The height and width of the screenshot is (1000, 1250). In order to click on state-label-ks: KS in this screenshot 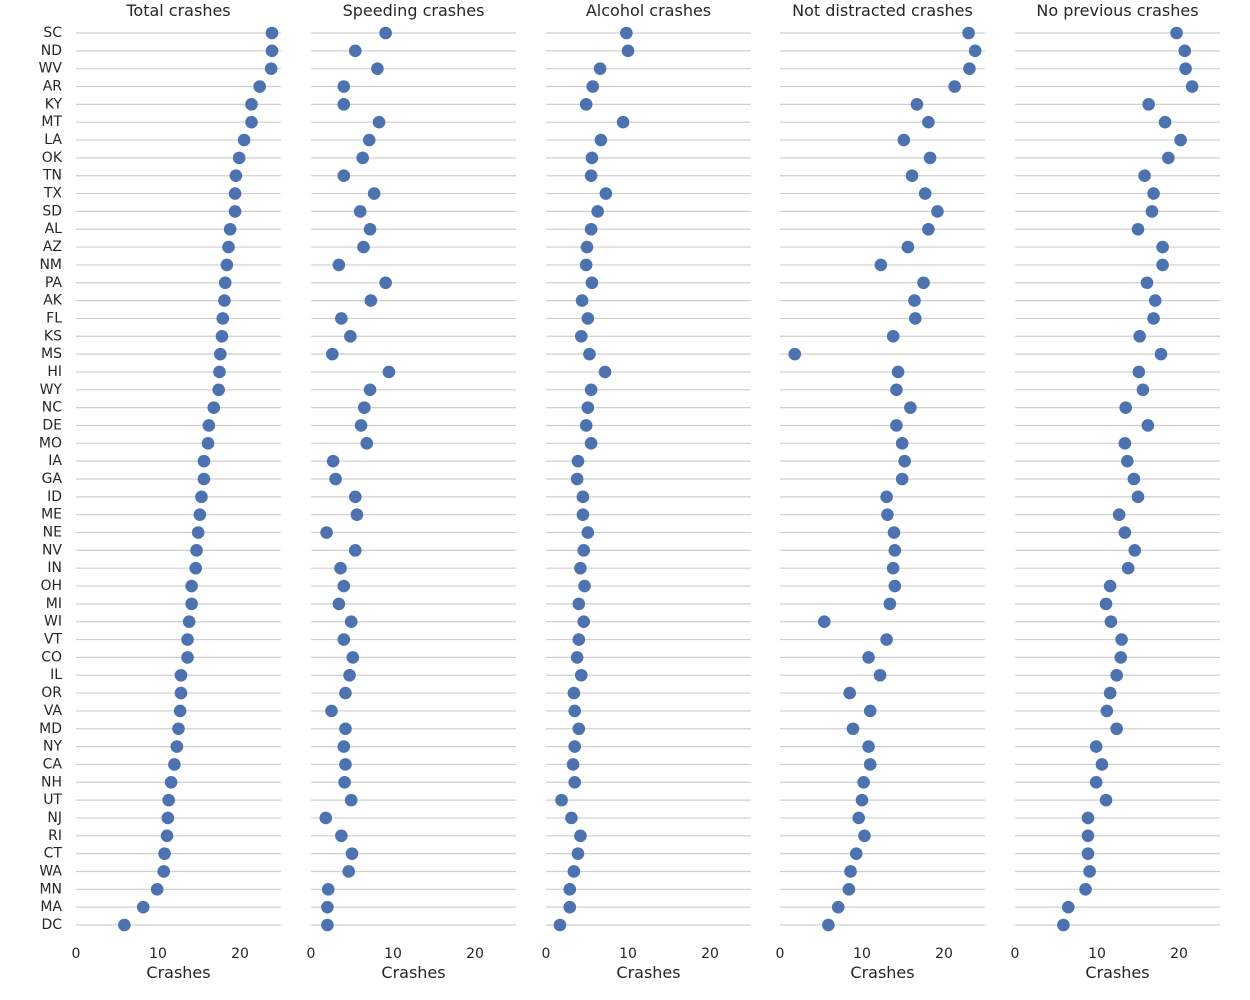, I will do `click(53, 336)`.